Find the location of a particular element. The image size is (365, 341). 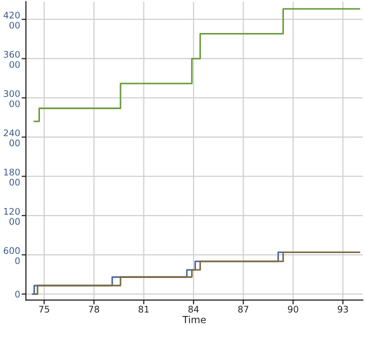

x-tick-label: 75 is located at coordinates (44, 309).